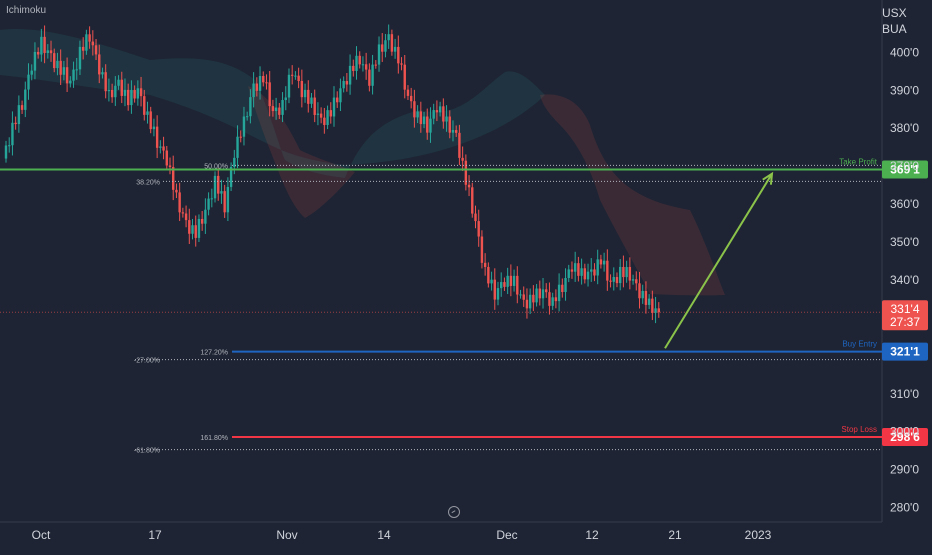 The height and width of the screenshot is (555, 932). What do you see at coordinates (758, 535) in the screenshot?
I see `x-axis-tick-label: 2023` at bounding box center [758, 535].